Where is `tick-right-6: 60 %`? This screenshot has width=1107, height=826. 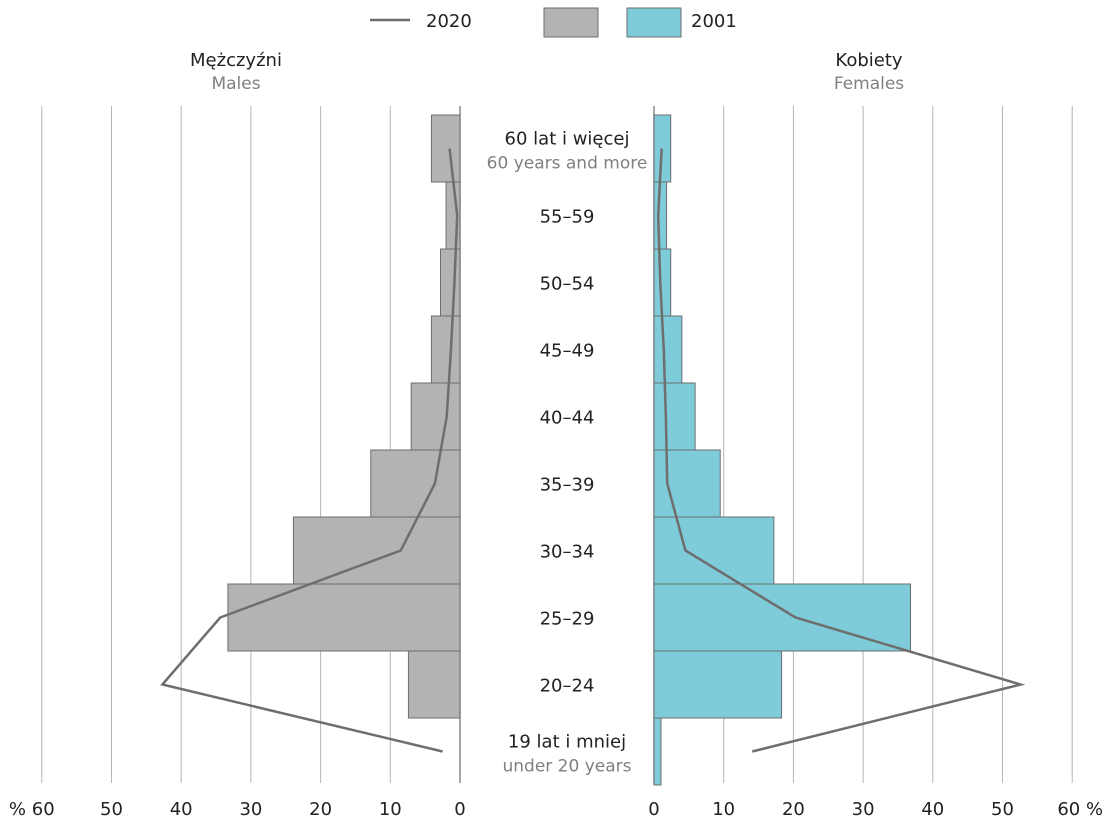 tick-right-6: 60 % is located at coordinates (1080, 809).